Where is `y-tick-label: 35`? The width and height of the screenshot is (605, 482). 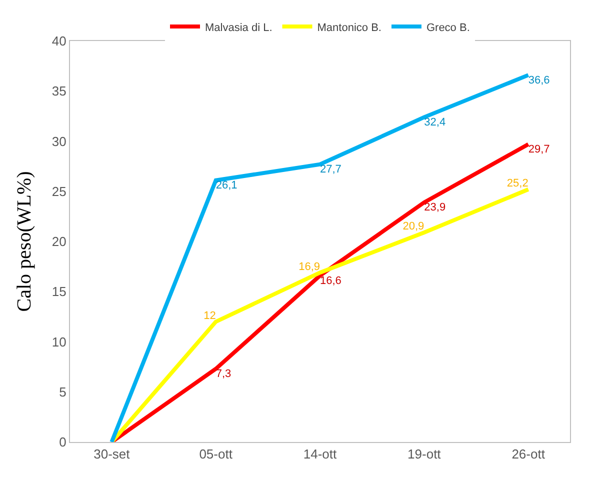
y-tick-label: 35 is located at coordinates (59, 91).